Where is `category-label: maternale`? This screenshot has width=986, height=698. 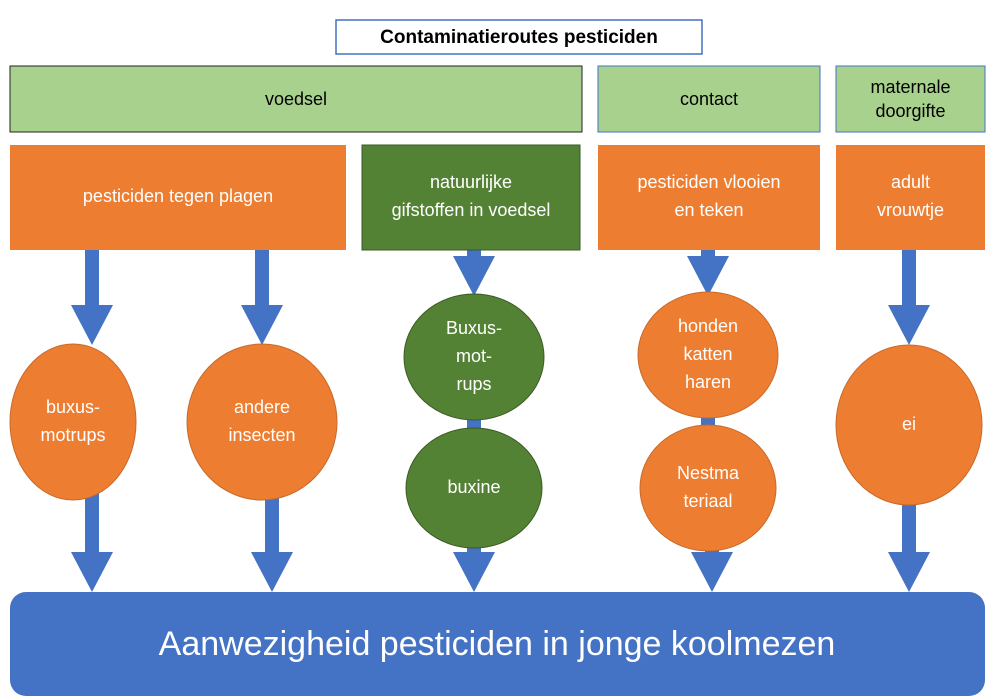 category-label: maternale is located at coordinates (910, 87).